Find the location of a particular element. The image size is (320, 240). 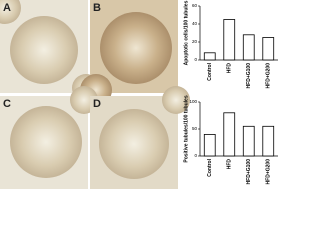

y-axis-label: Apoptotic cells/100 tubules is located at coordinates (186, 32).